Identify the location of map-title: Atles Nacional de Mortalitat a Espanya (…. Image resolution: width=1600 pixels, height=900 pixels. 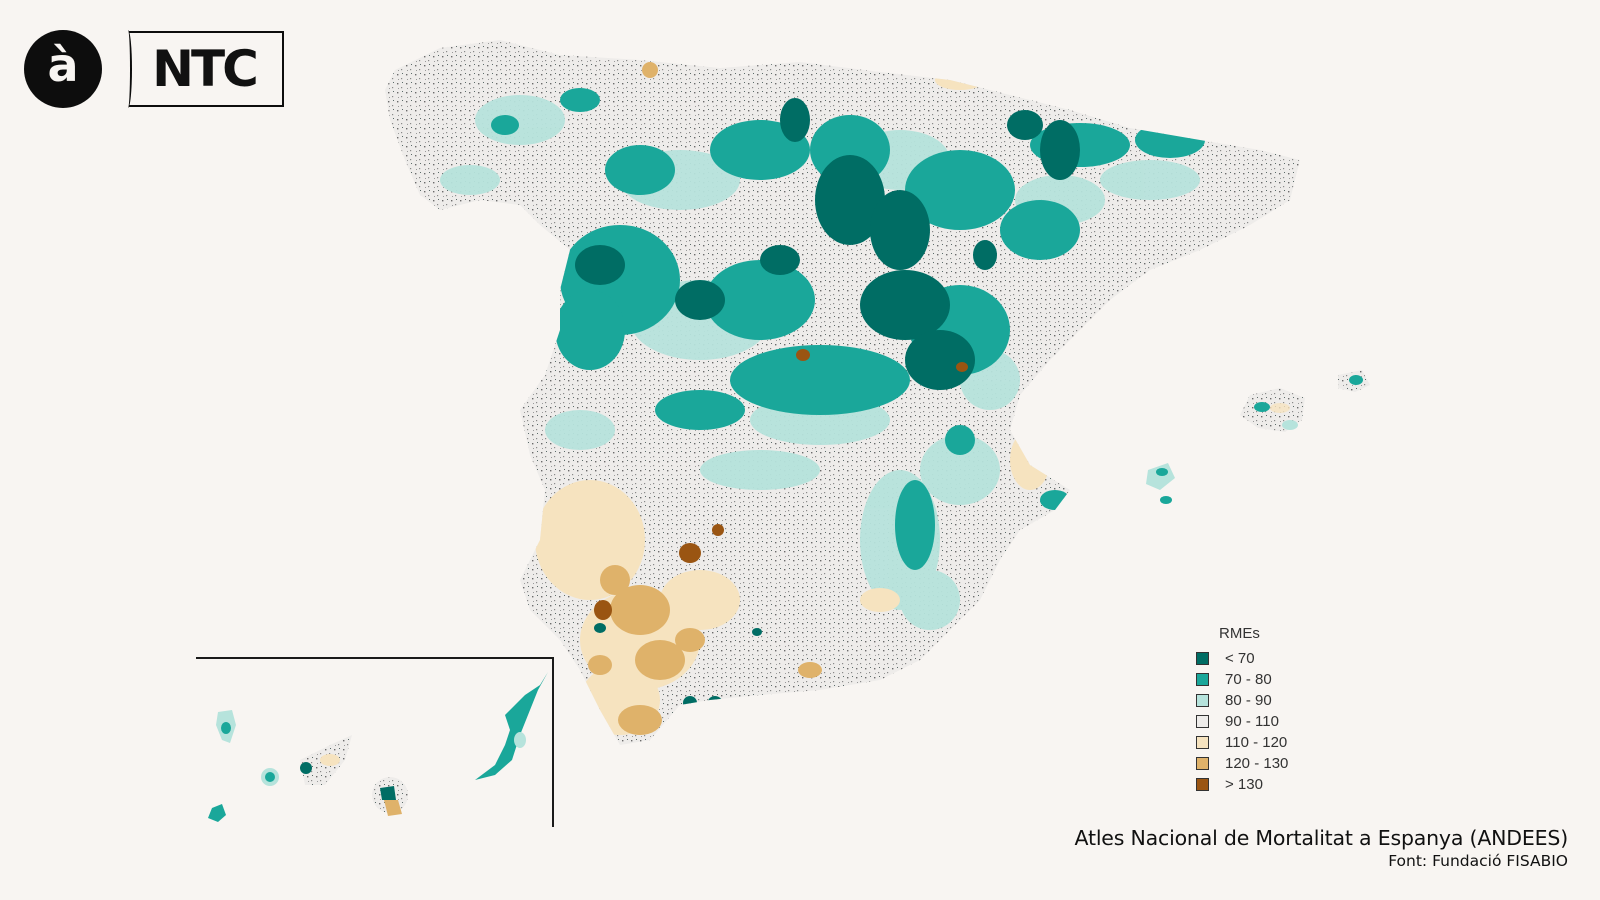
(1321, 838).